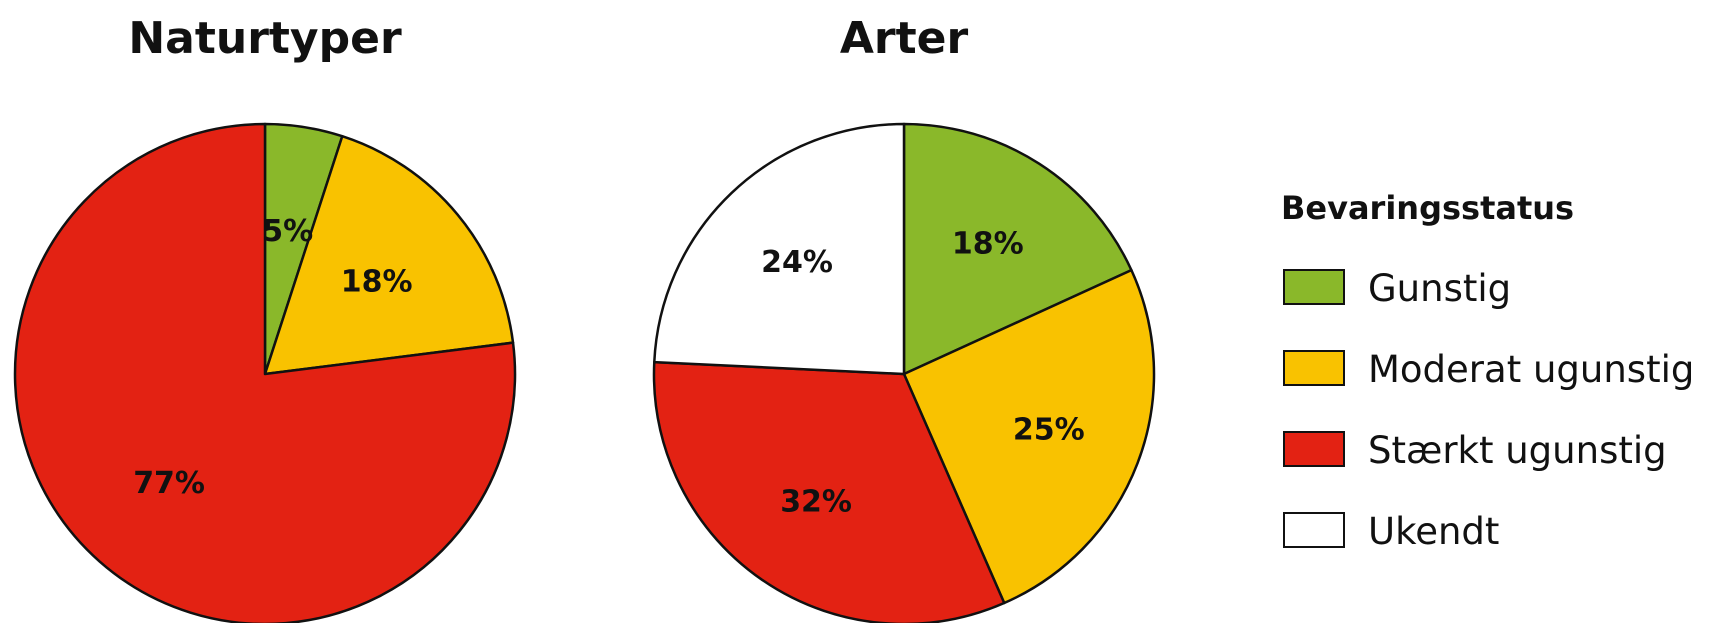  I want to click on slice-label-naturtyper-gunstig: 5%, so click(287, 231).